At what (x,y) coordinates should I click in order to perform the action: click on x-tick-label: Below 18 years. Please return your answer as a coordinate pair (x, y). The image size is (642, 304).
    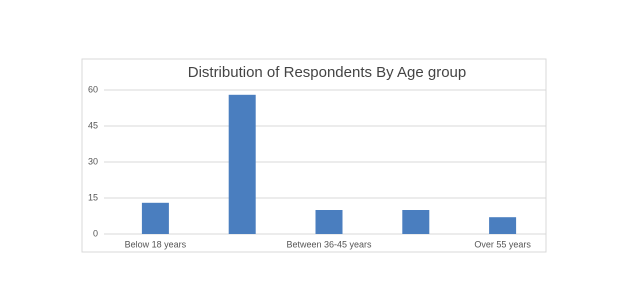
    Looking at the image, I should click on (156, 244).